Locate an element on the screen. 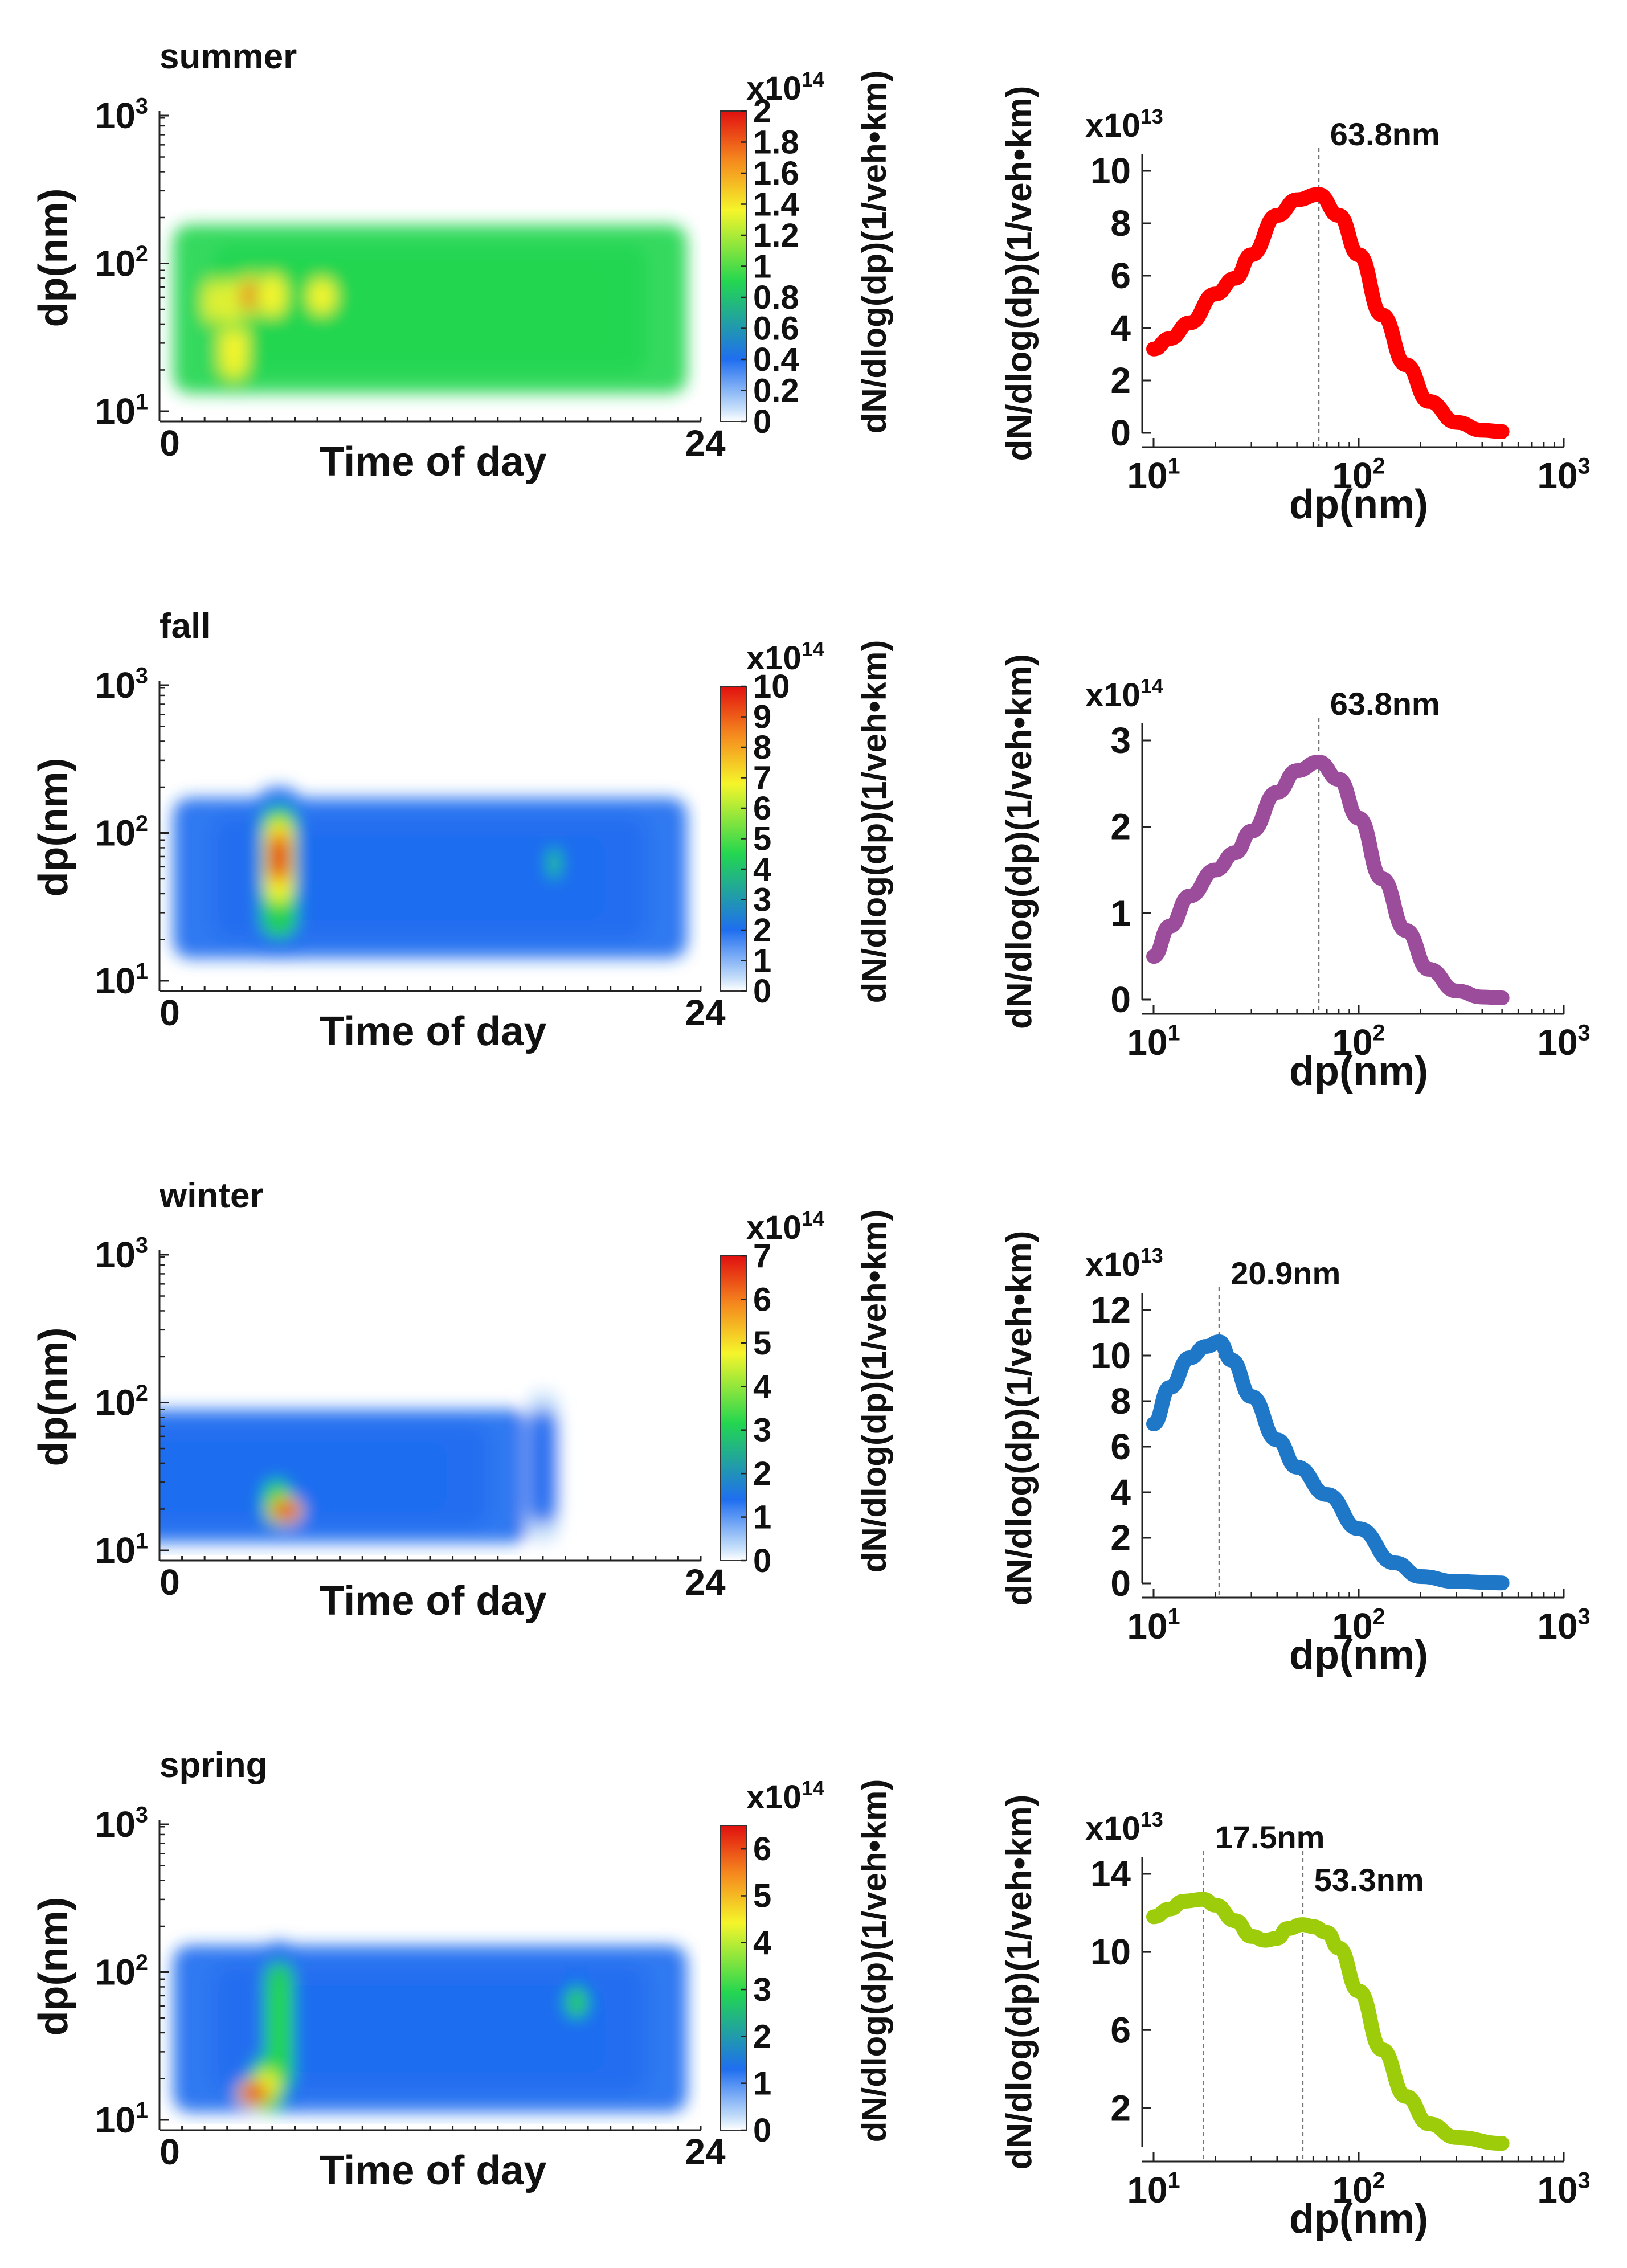 Image resolution: width=1627 pixels, height=2268 pixels. colorbar is located at coordinates (733, 1978).